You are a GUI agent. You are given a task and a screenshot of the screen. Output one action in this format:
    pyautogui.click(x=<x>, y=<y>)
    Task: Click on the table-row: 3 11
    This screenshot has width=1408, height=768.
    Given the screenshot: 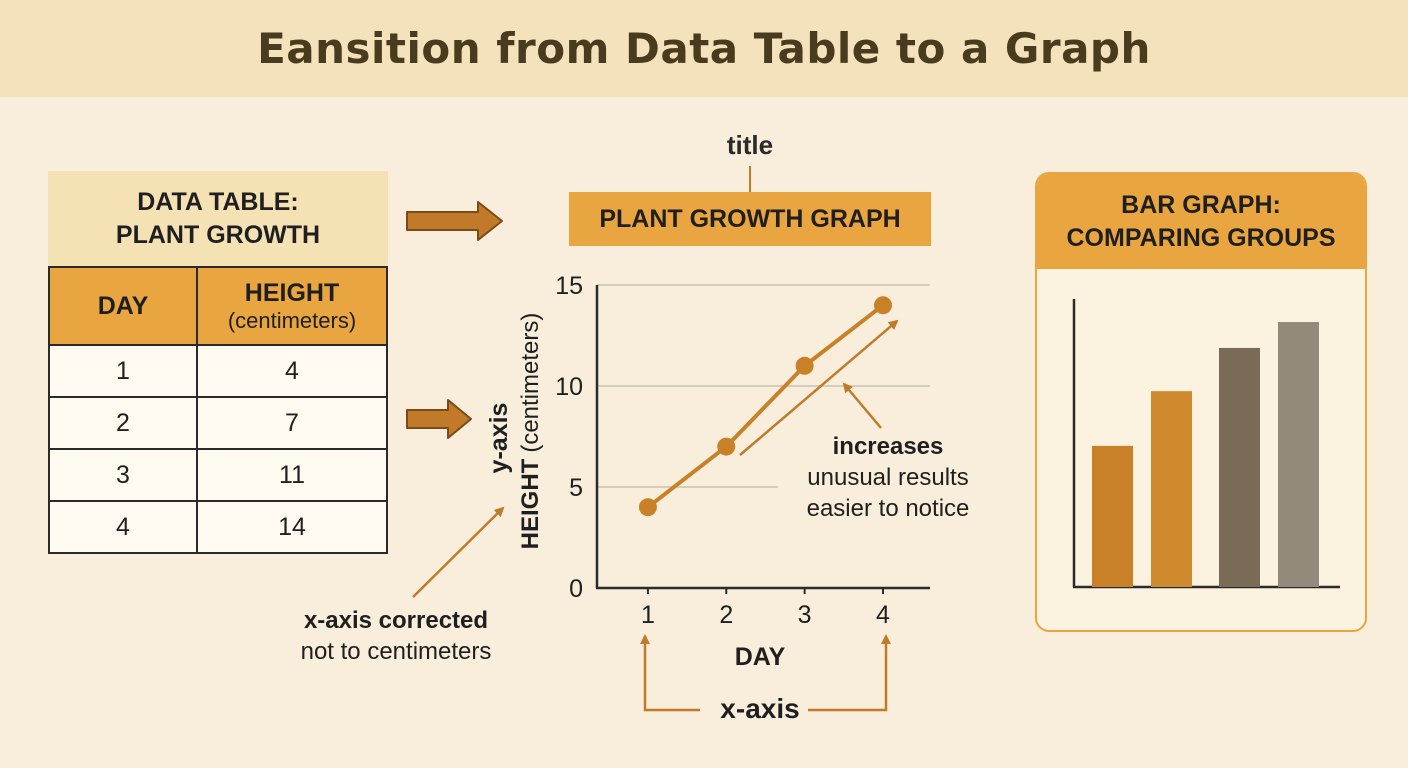 What is the action you would take?
    pyautogui.click(x=218, y=475)
    